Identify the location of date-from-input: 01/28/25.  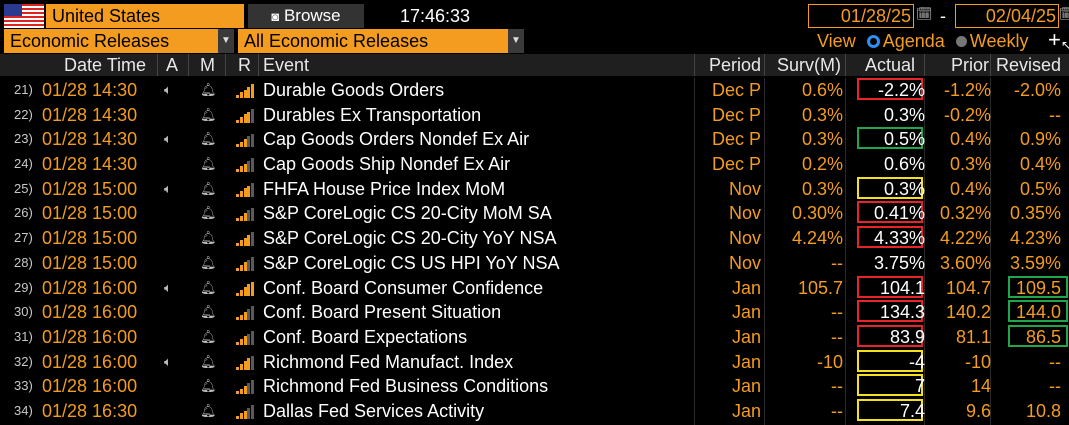
(861, 16).